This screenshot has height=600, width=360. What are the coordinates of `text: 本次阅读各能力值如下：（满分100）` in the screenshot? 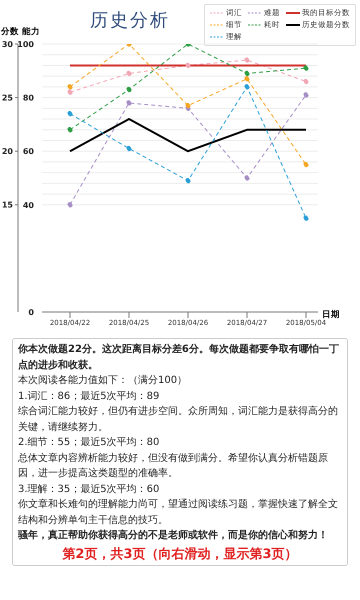 It's located at (103, 381).